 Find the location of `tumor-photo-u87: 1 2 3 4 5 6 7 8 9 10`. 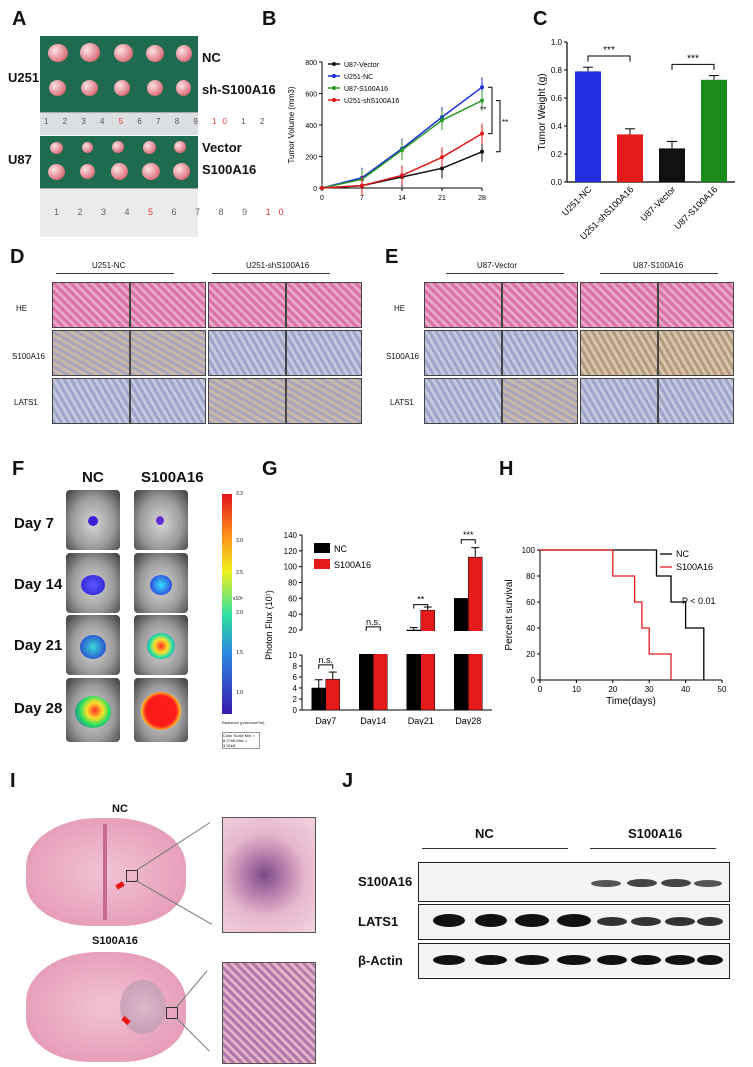

tumor-photo-u87: 1 2 3 4 5 6 7 8 9 10 is located at coordinates (162, 186).